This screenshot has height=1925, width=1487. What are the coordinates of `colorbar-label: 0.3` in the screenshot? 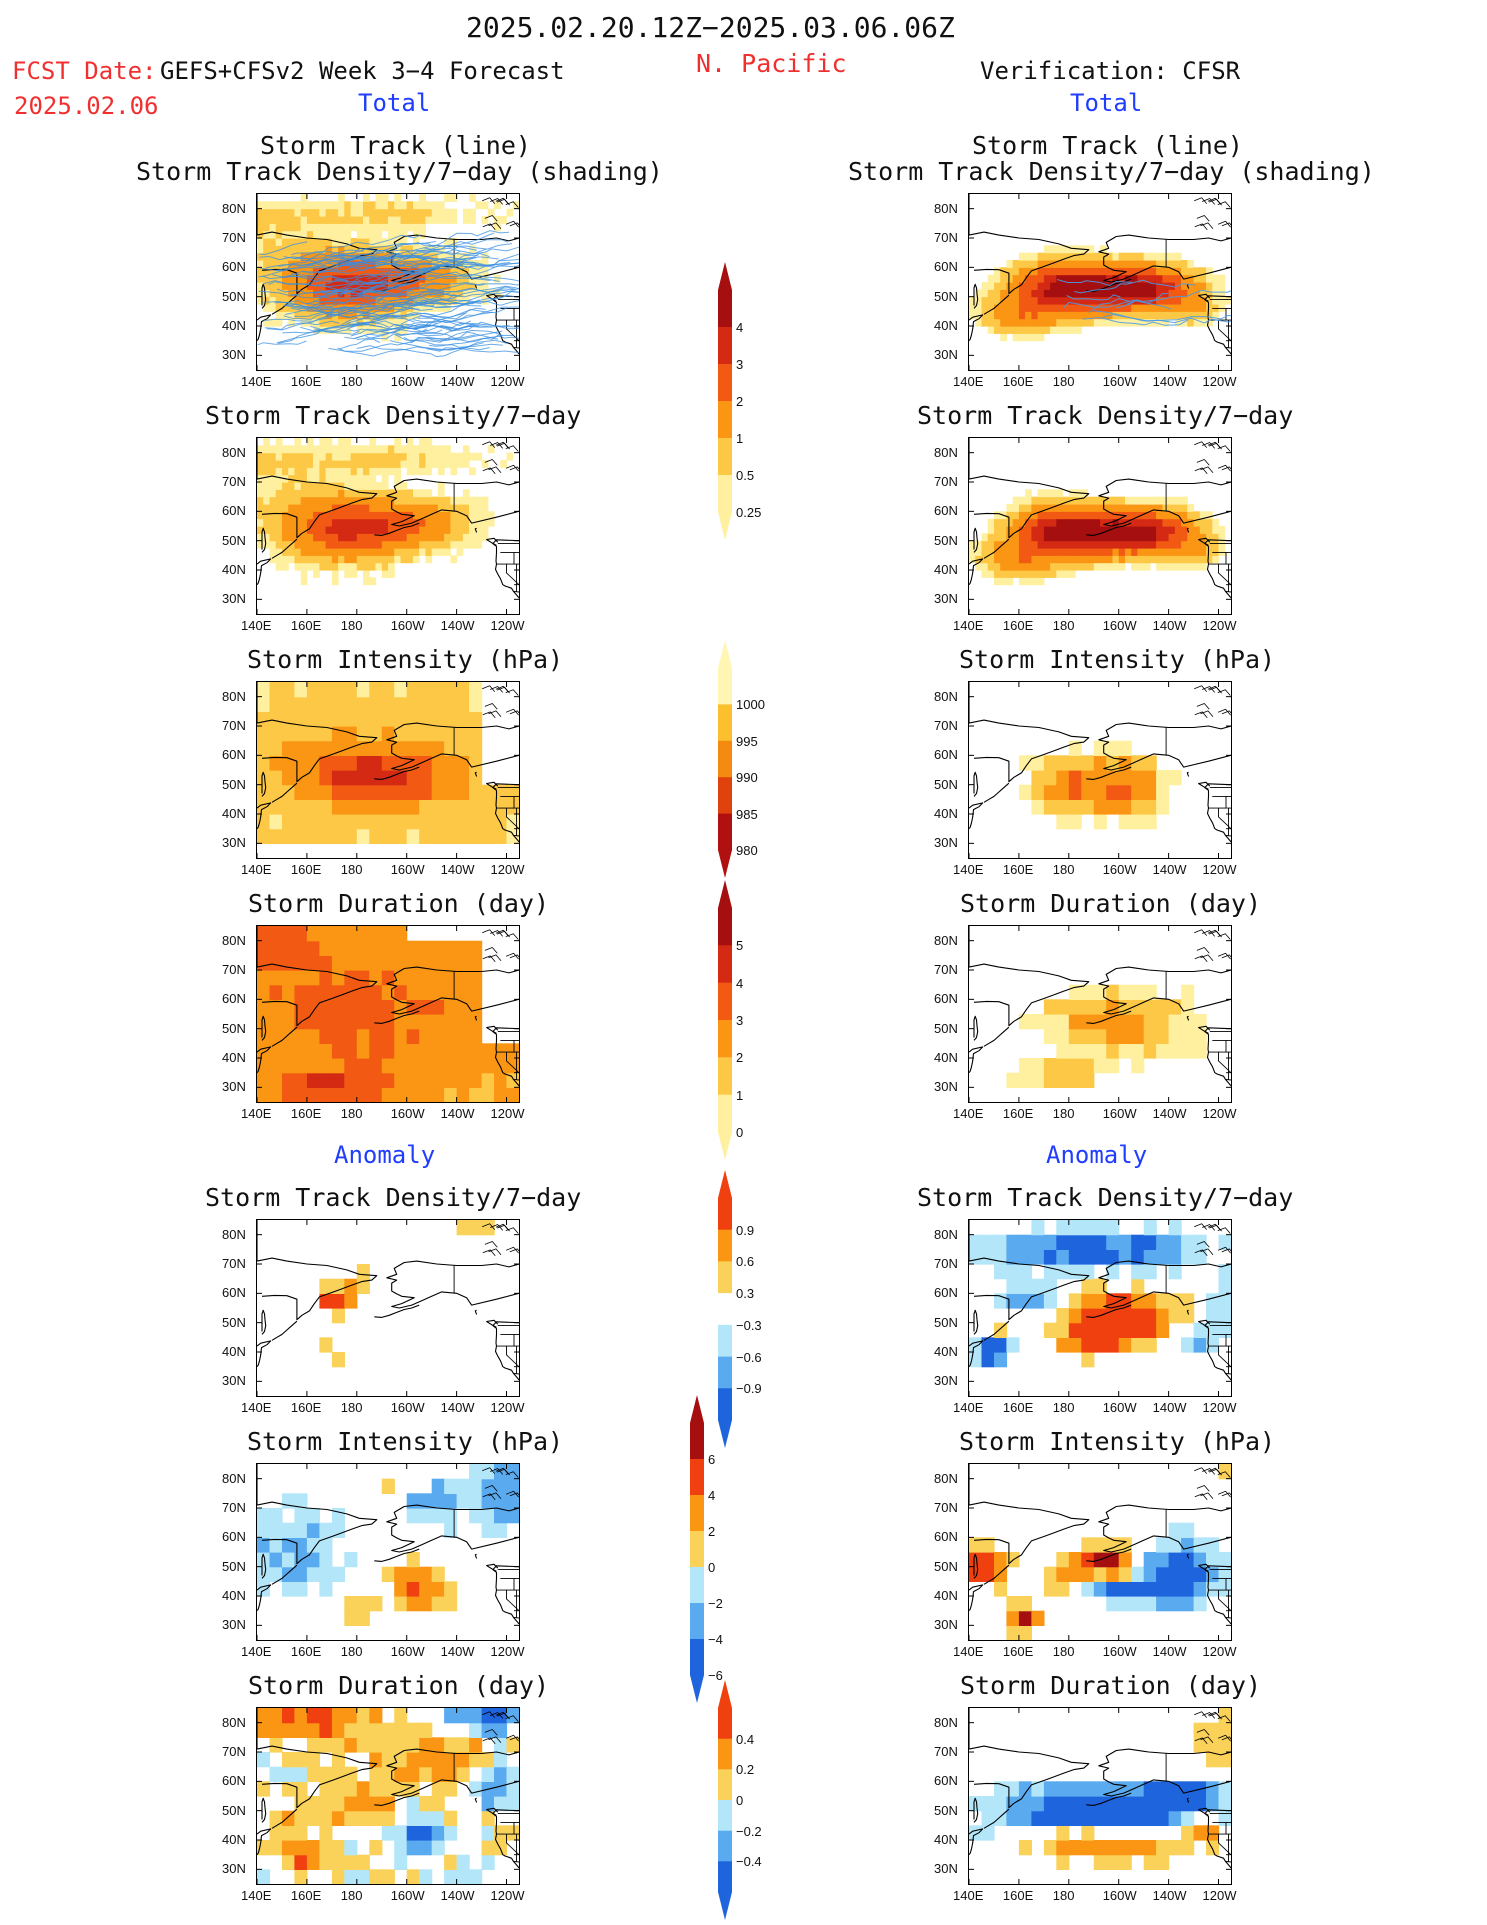 It's located at (745, 1294).